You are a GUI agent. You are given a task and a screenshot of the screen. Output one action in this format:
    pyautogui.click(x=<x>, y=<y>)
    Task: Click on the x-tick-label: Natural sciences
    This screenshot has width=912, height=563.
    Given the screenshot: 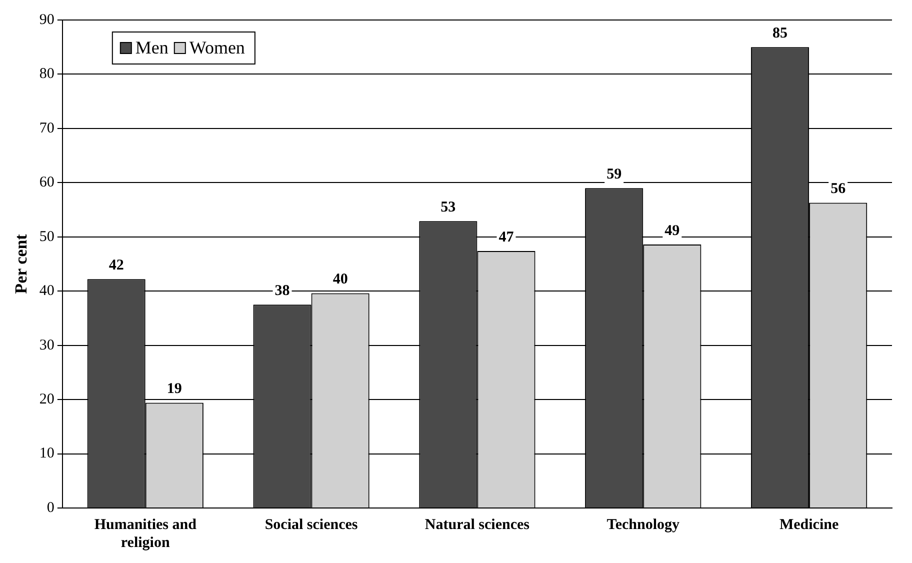 What is the action you would take?
    pyautogui.click(x=477, y=524)
    